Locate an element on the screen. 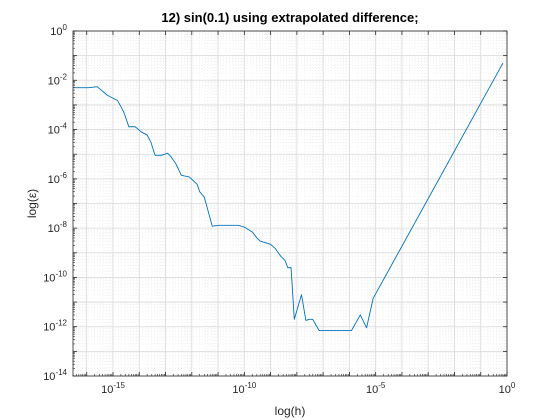 The image size is (560, 420). x-tick-label: 10⁻¹⁵ is located at coordinates (113, 388).